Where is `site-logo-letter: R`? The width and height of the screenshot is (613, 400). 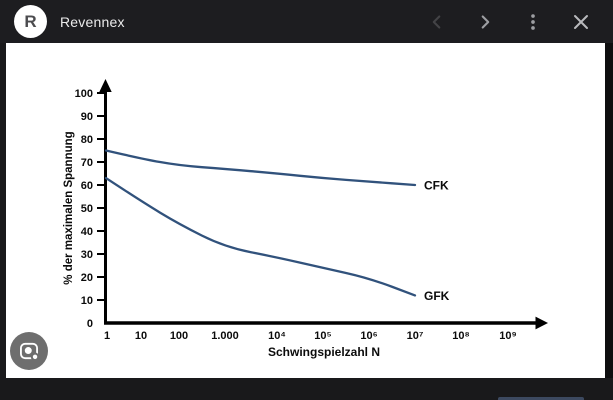
site-logo-letter: R is located at coordinates (30, 21).